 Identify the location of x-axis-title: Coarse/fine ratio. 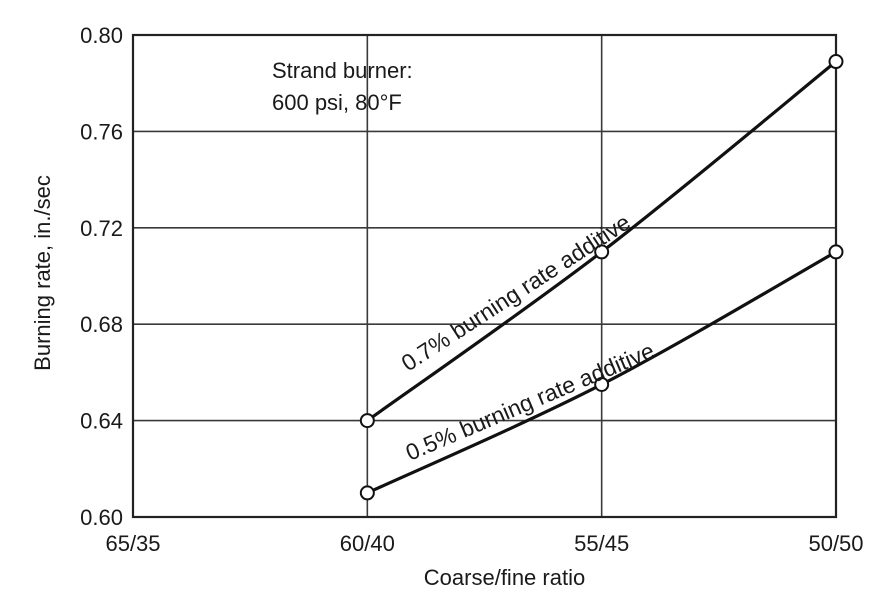
(504, 577).